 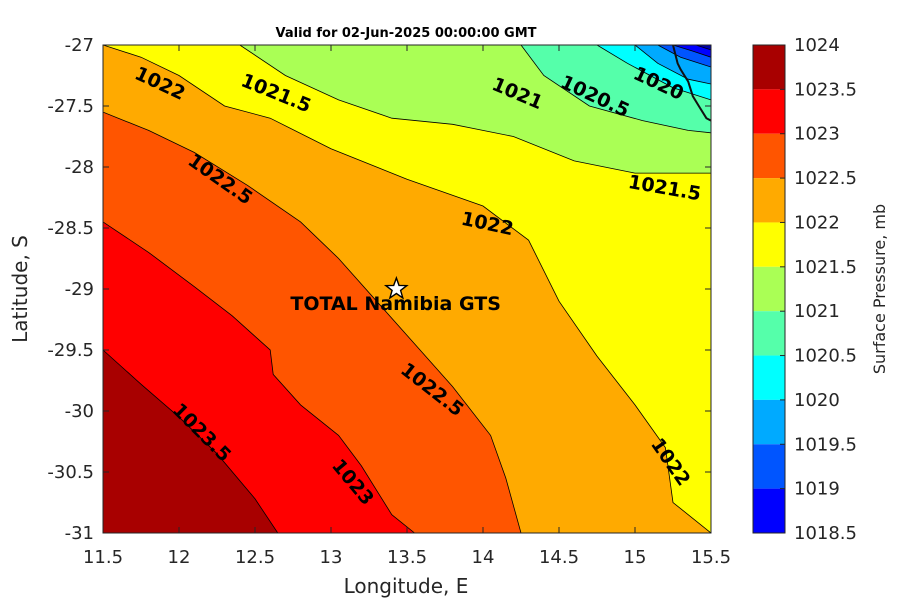 What do you see at coordinates (103, 557) in the screenshot?
I see `x-tick-label: 11.5` at bounding box center [103, 557].